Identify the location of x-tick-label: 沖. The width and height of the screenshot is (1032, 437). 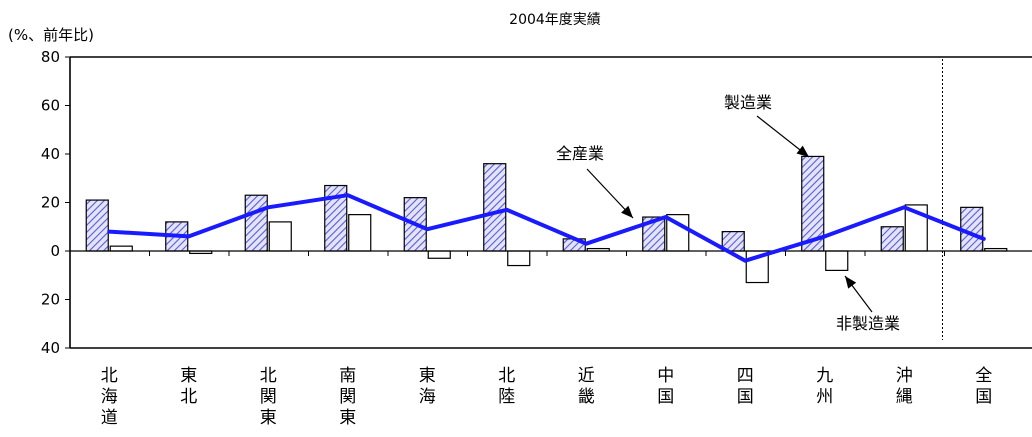
(904, 376).